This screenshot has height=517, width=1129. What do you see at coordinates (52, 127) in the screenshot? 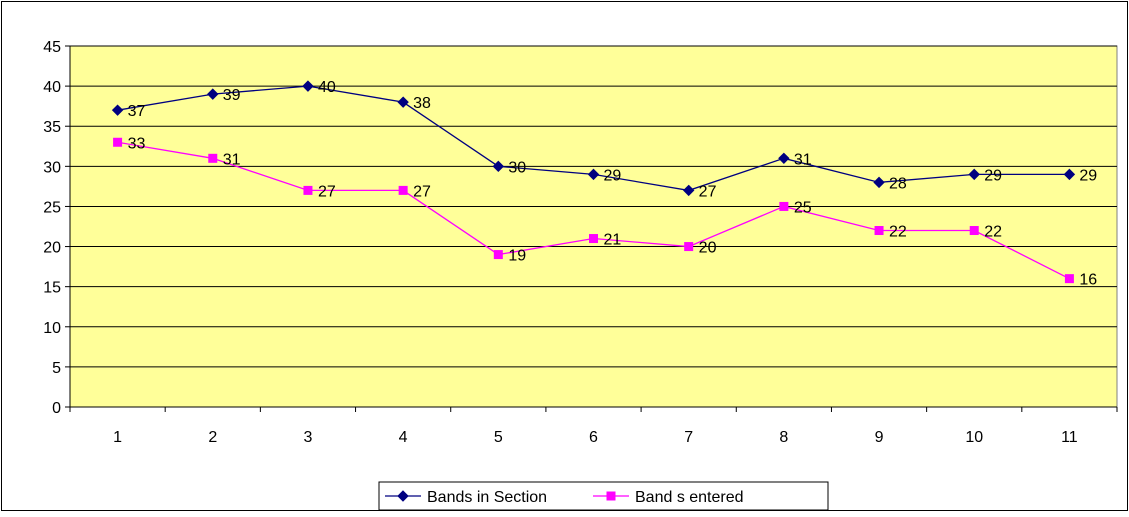
I see `y-tick-label: 35` at bounding box center [52, 127].